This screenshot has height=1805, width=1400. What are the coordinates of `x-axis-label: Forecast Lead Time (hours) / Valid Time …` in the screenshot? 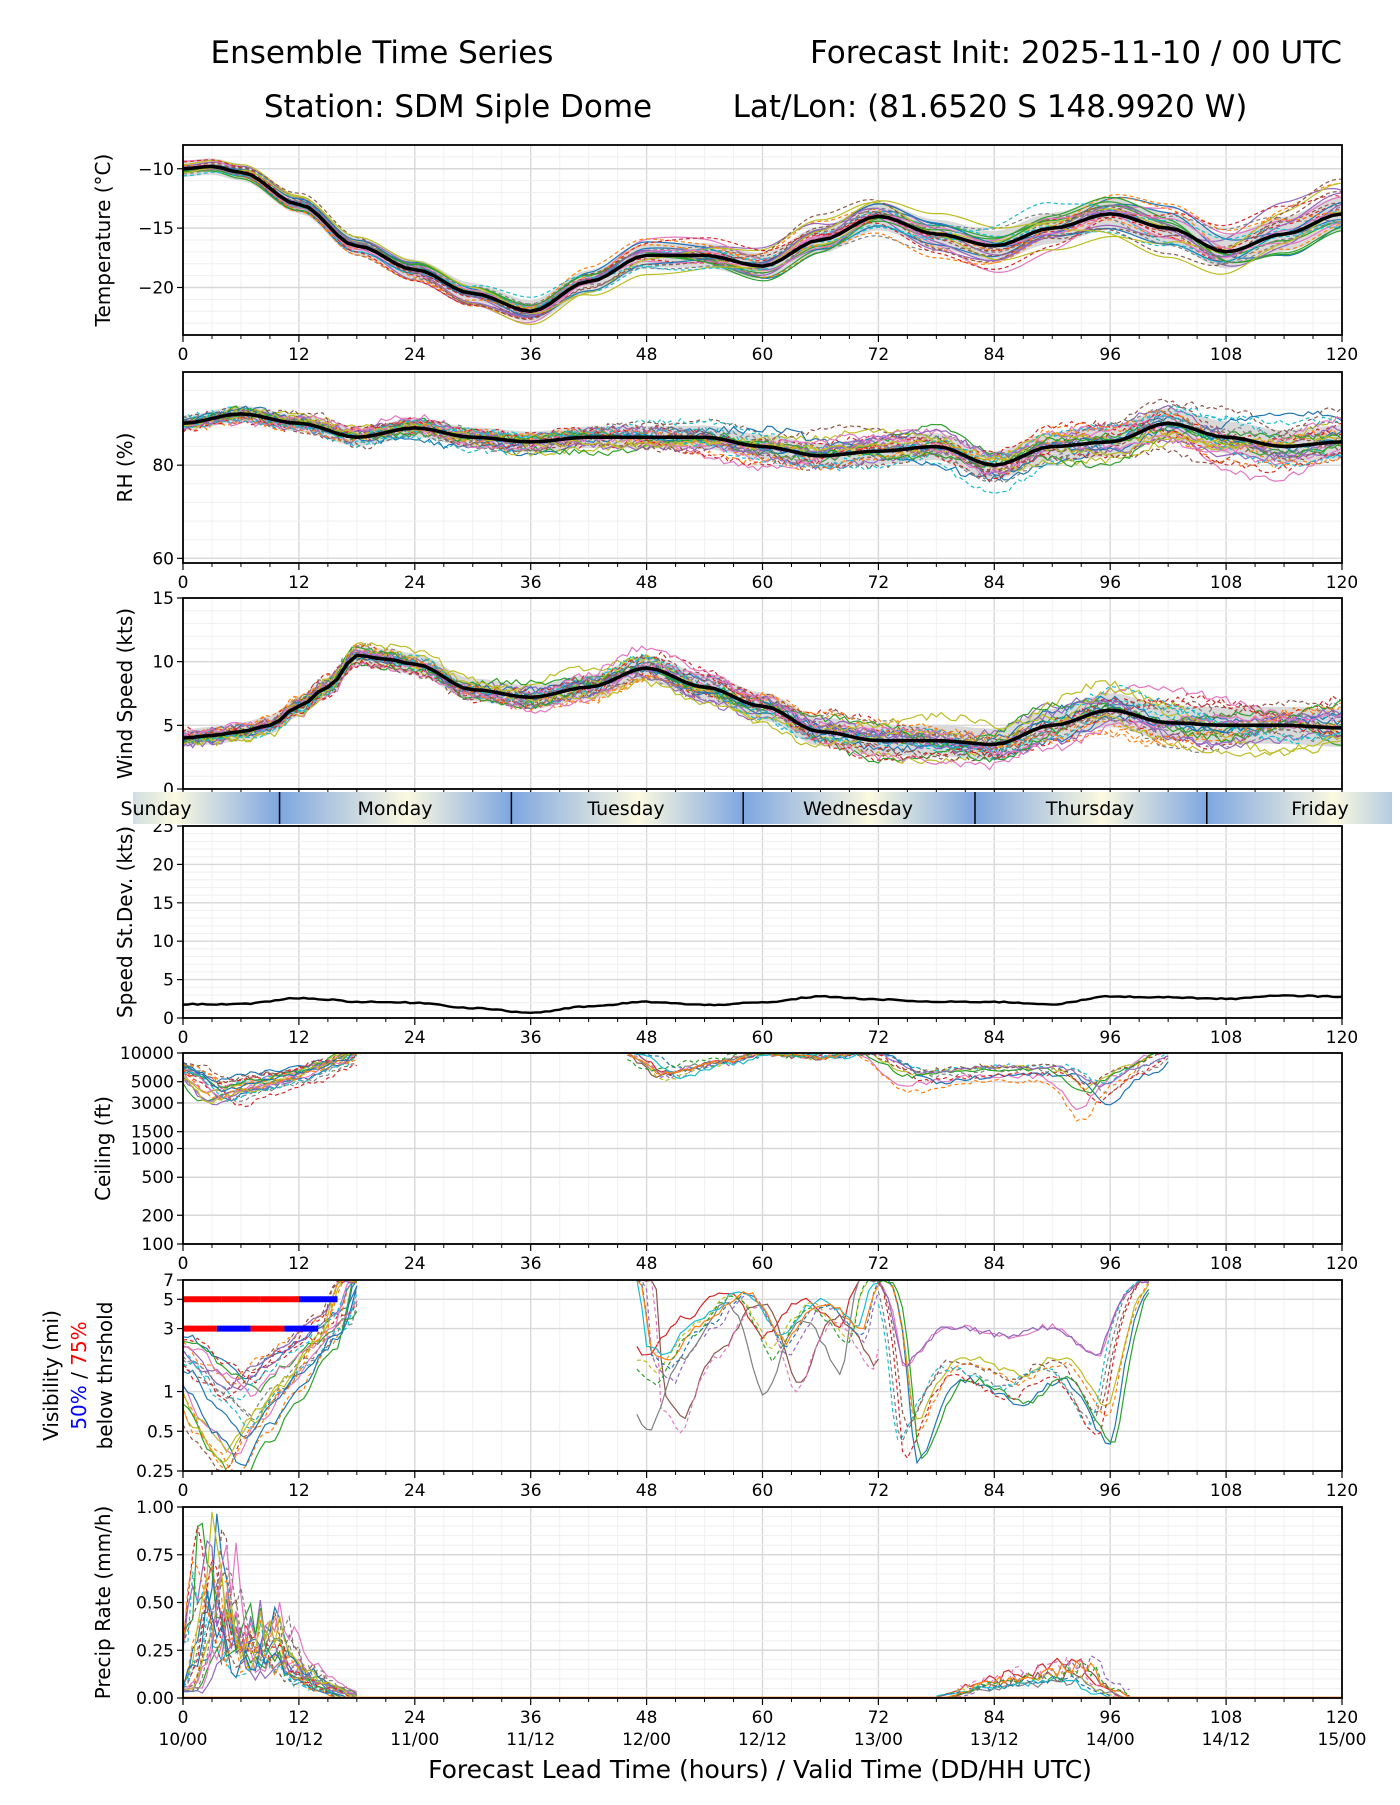 It's located at (760, 1769).